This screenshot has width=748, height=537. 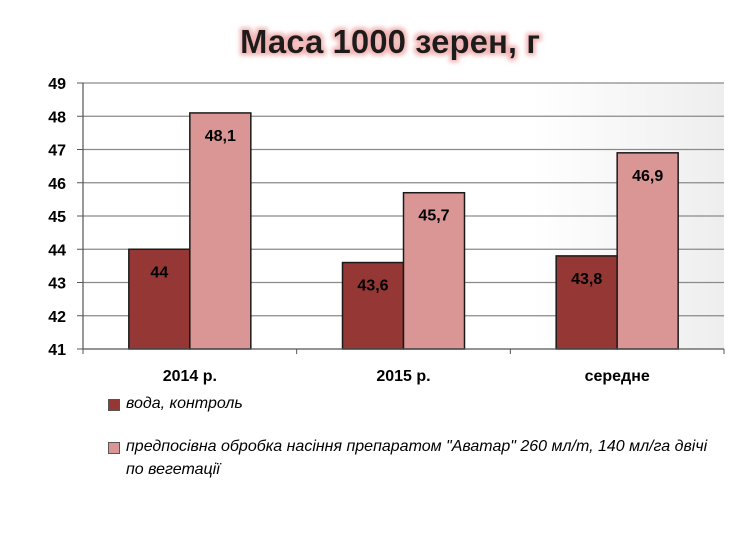 What do you see at coordinates (57, 284) in the screenshot?
I see `y-tick-label: 43` at bounding box center [57, 284].